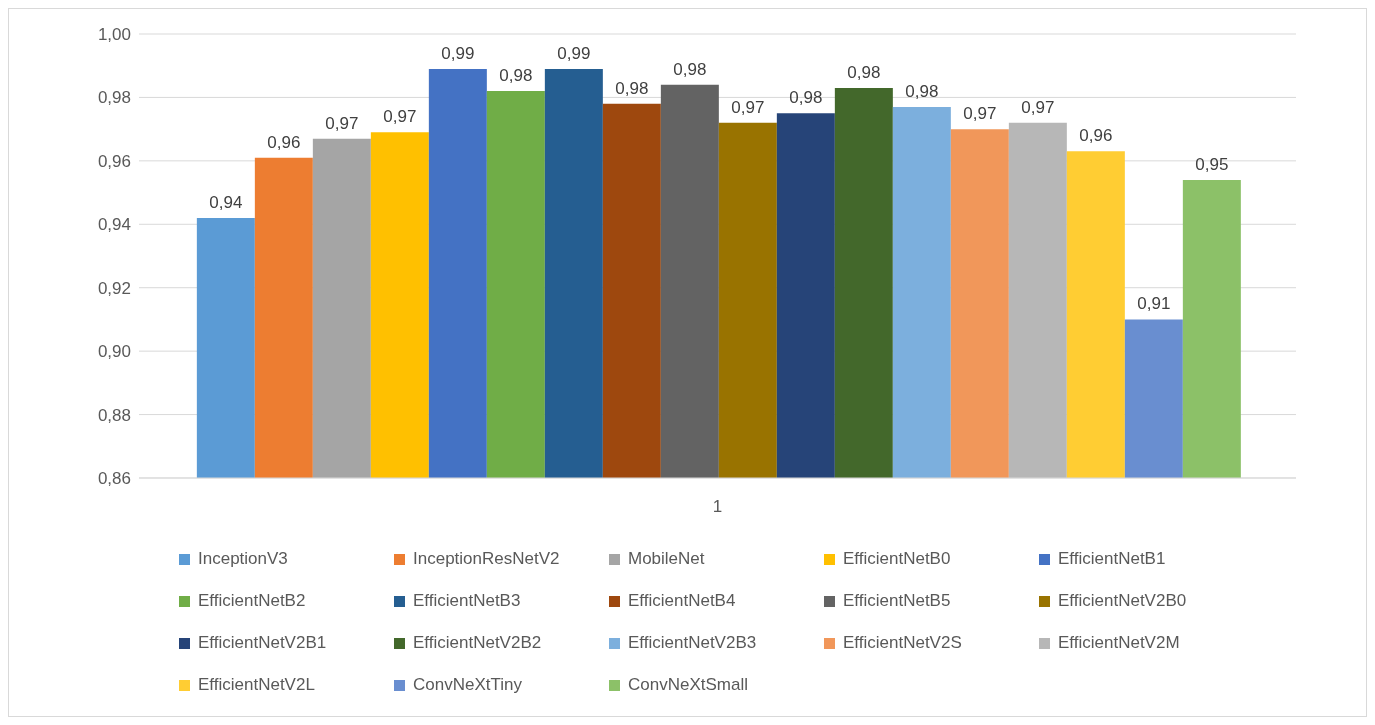 The width and height of the screenshot is (1375, 725). I want to click on legend-label: InceptionV3, so click(243, 559).